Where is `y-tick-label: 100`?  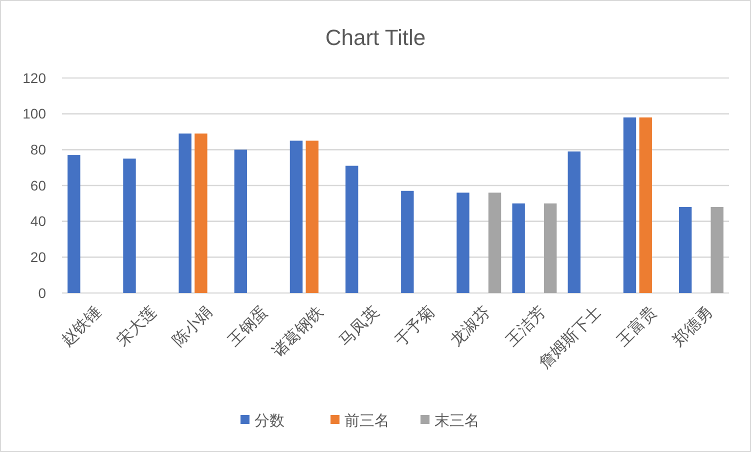
y-tick-label: 100 is located at coordinates (34, 114).